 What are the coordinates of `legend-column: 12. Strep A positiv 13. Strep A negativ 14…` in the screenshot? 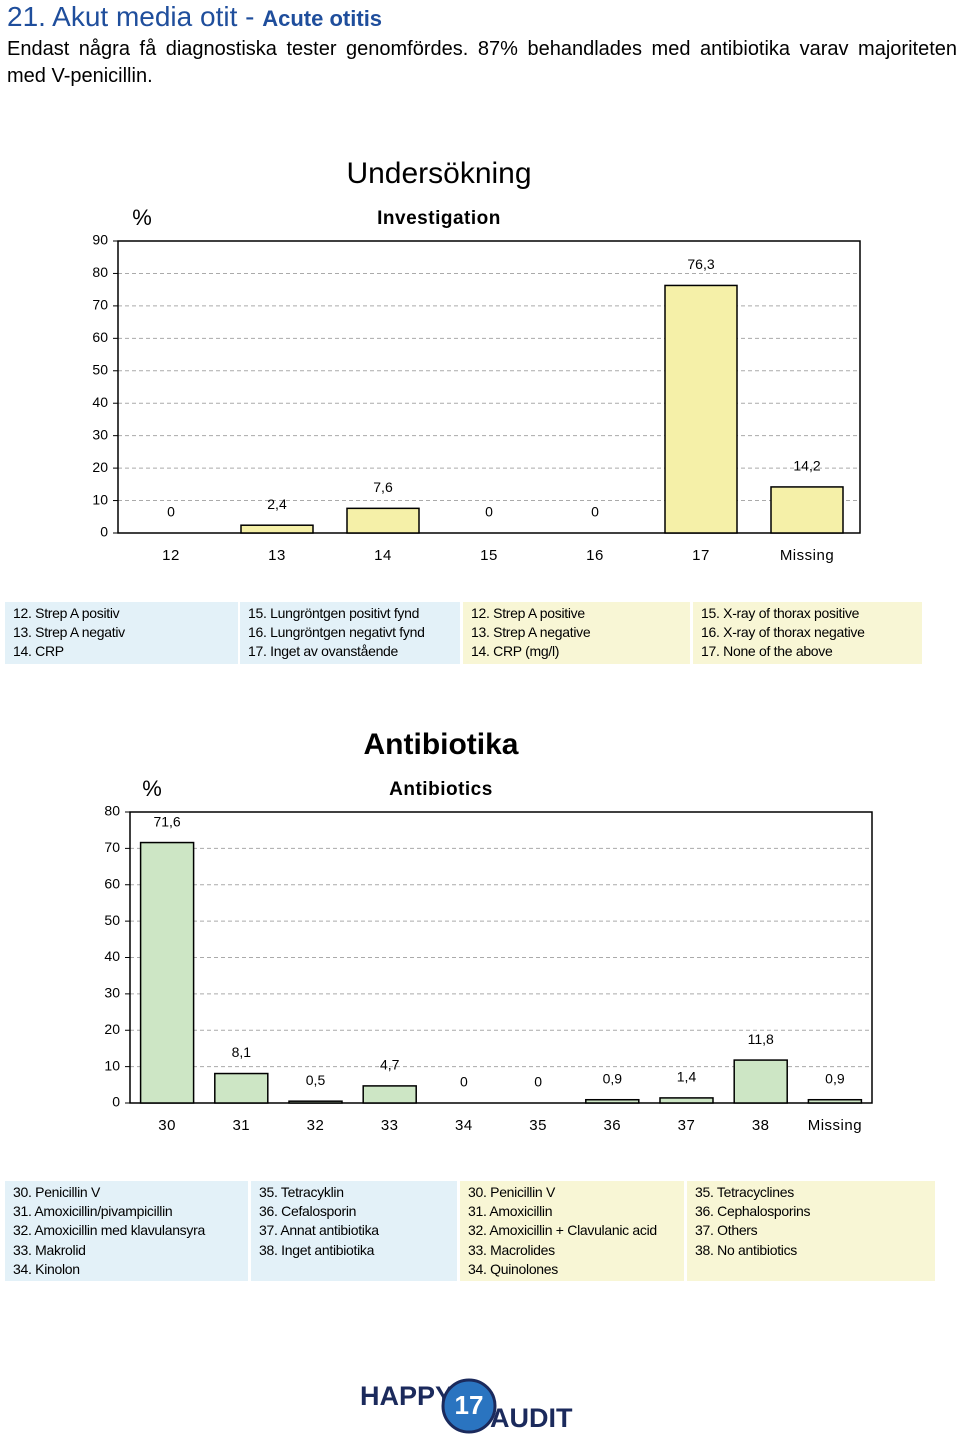 It's located at (121, 633).